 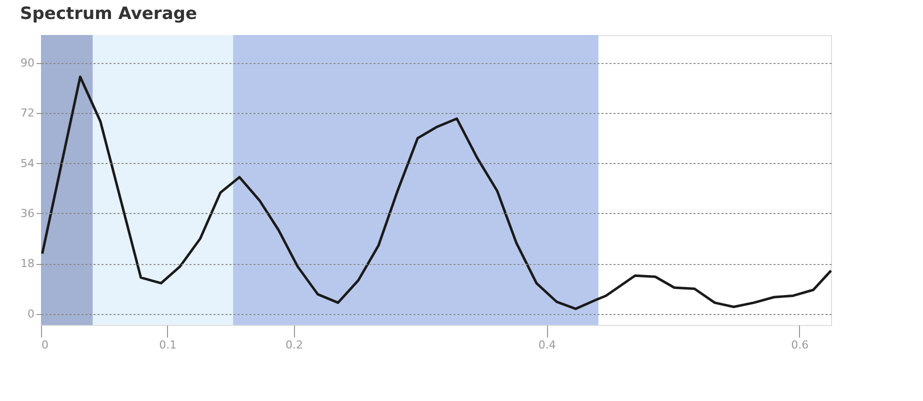 I want to click on y-tick-label: 90, so click(x=27, y=63).